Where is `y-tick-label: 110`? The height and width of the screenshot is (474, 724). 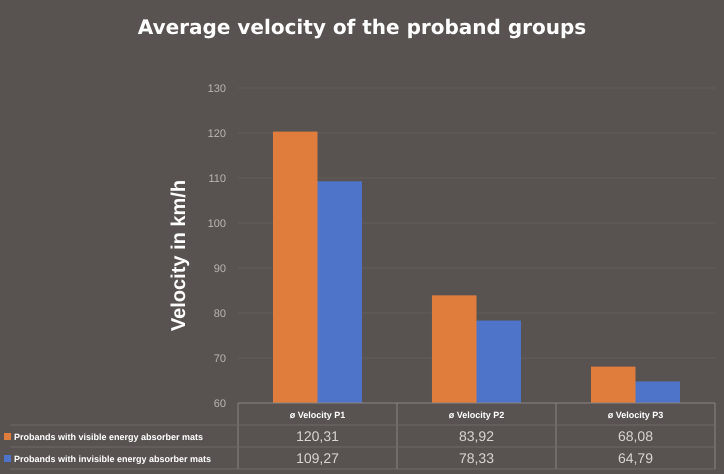 y-tick-label: 110 is located at coordinates (217, 179).